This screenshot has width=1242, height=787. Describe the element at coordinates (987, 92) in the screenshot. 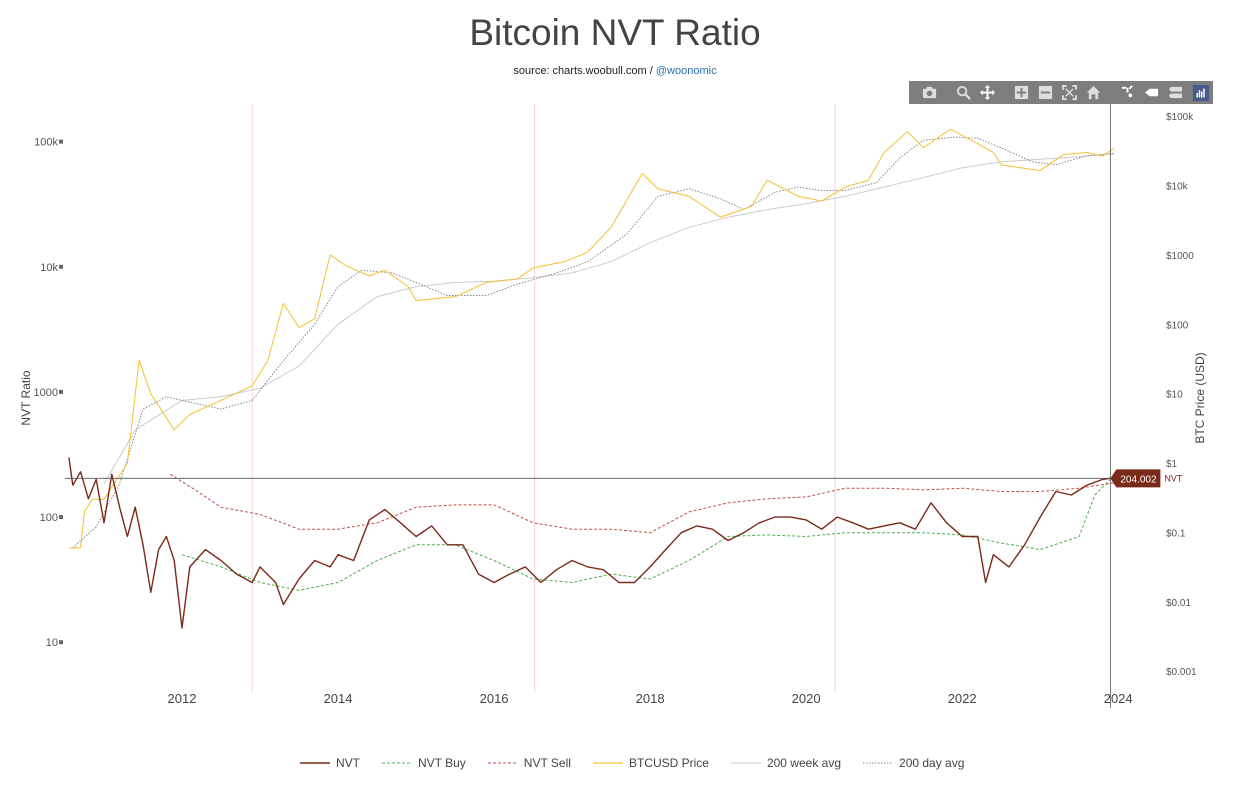

I see `pan-icon` at that location.